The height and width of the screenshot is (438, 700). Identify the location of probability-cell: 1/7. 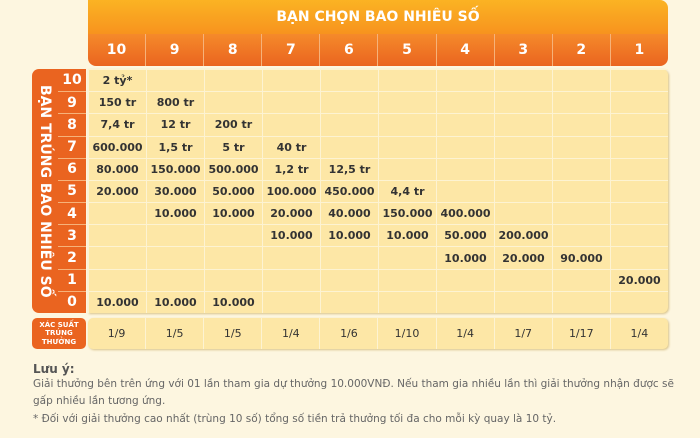
(522, 333).